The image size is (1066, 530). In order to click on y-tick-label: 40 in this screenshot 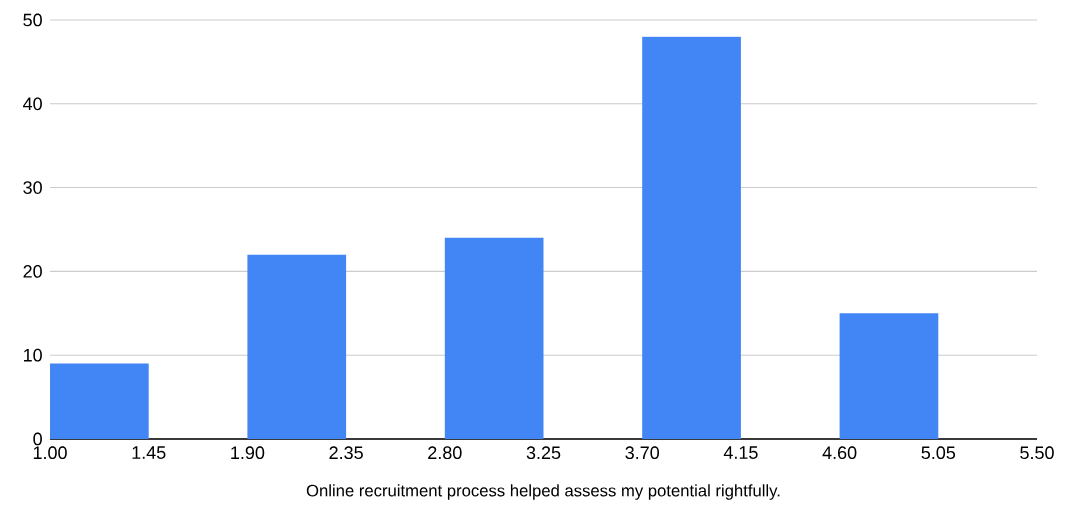, I will do `click(32, 104)`.